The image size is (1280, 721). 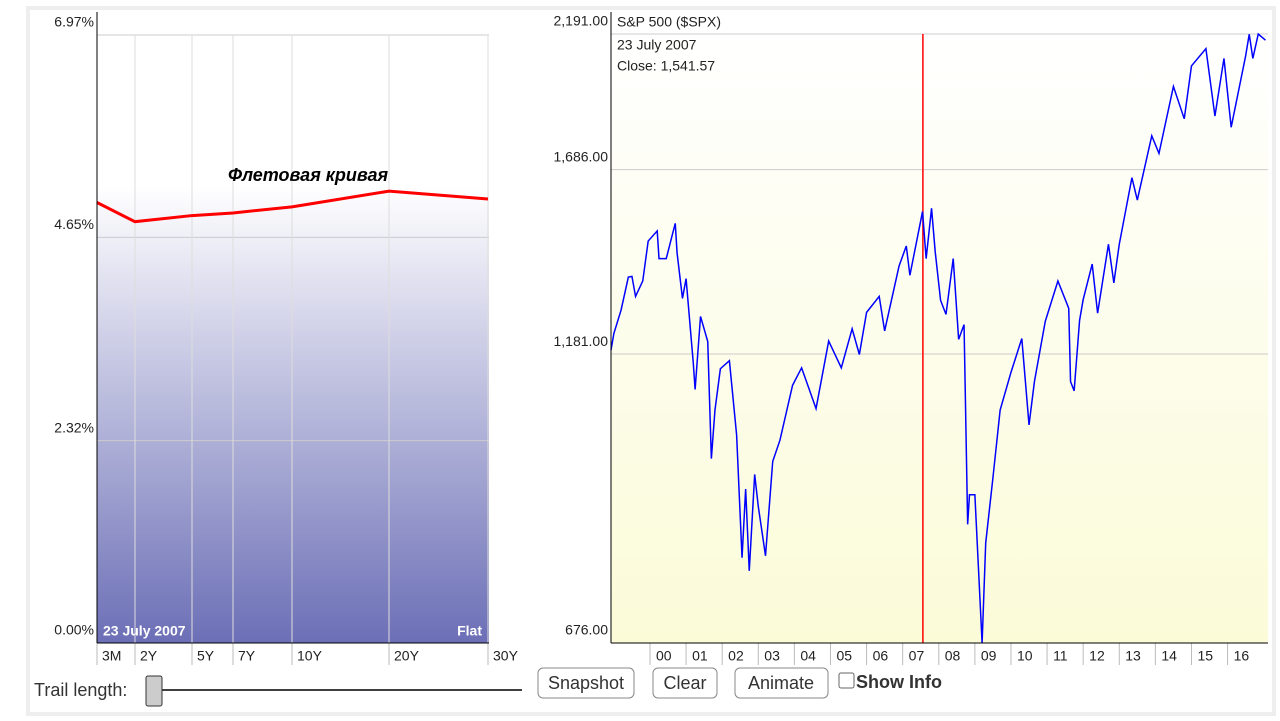 I want to click on x-tick-label: 20Y, so click(x=407, y=656).